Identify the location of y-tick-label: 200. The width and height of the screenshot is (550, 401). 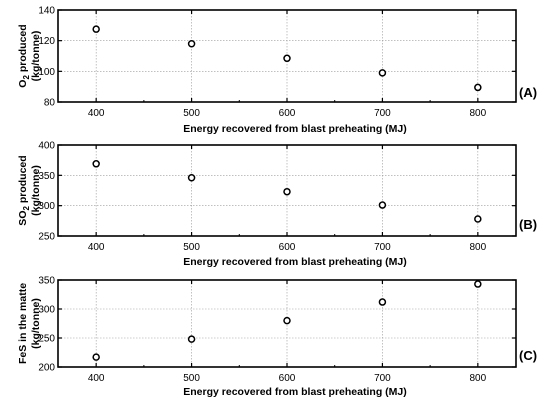
(46, 368).